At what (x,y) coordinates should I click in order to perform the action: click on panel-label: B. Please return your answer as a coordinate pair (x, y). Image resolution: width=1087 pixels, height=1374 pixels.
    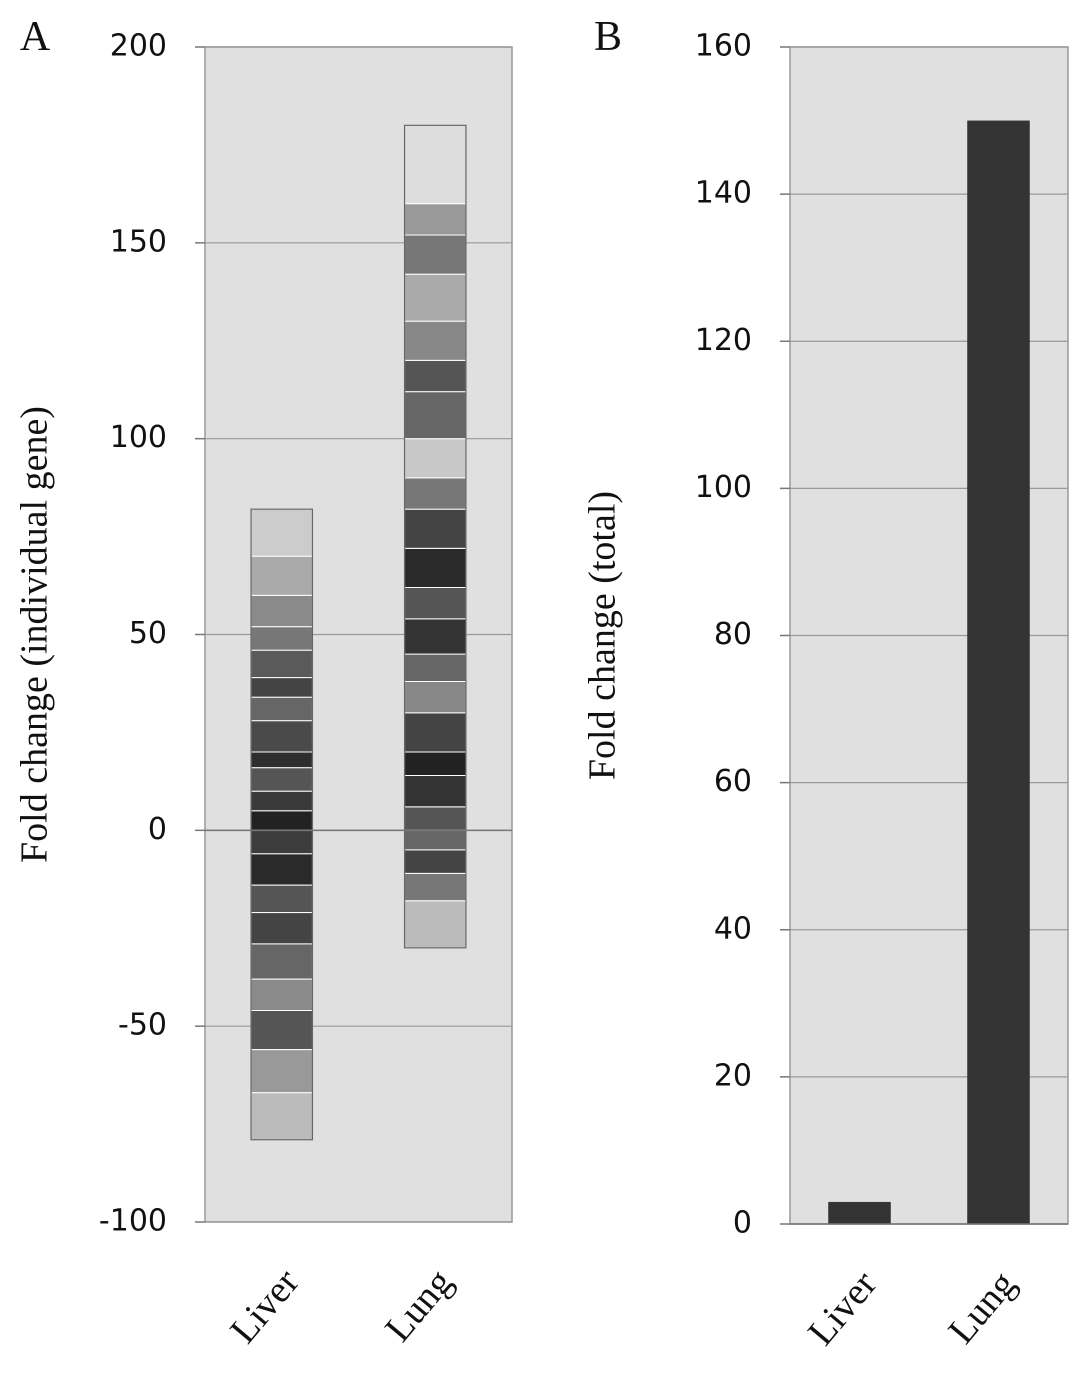
    Looking at the image, I should click on (608, 37).